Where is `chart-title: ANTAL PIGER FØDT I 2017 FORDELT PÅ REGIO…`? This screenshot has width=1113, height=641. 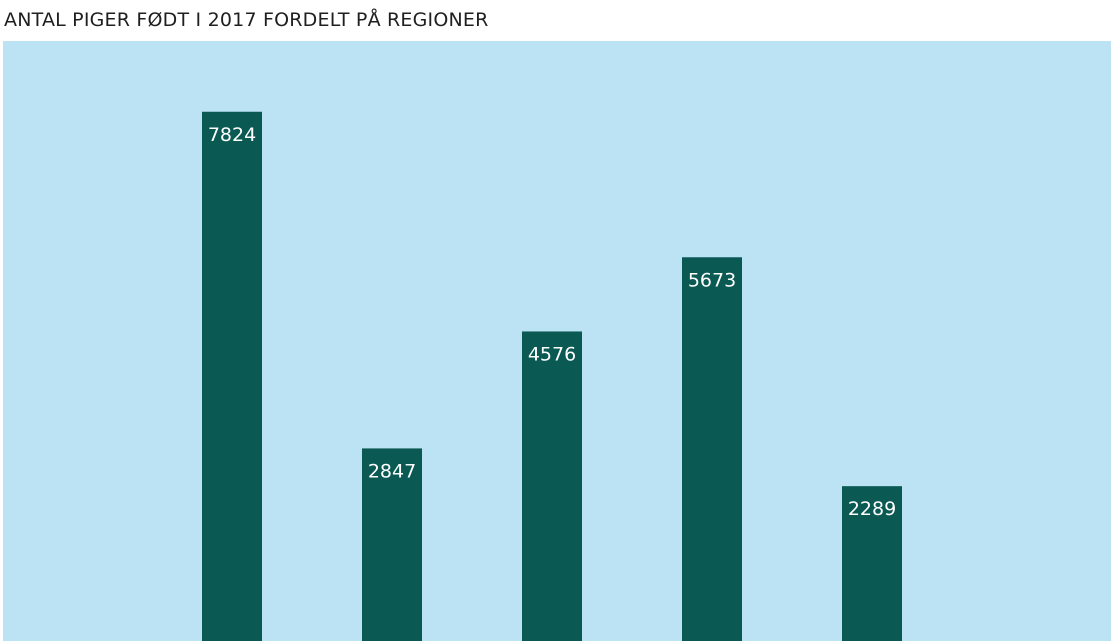
chart-title: ANTAL PIGER FØDT I 2017 FORDELT PÅ REGIO… is located at coordinates (246, 20).